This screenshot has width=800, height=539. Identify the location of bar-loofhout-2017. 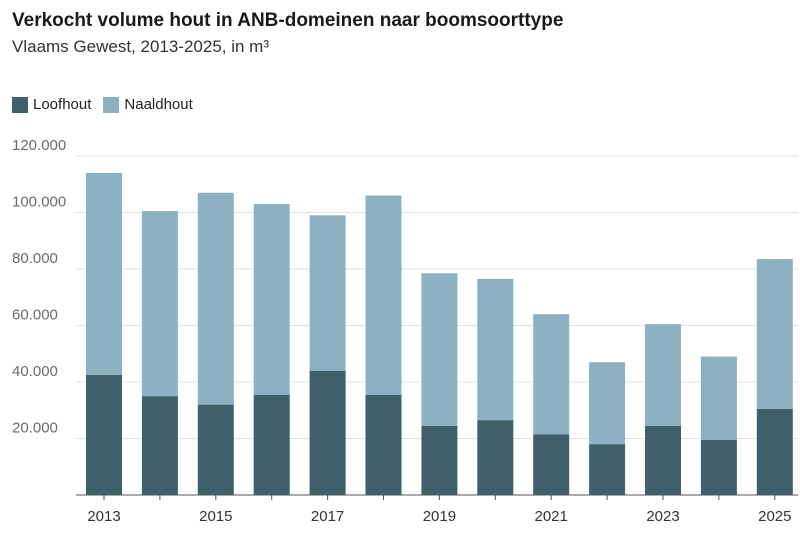
(327, 432).